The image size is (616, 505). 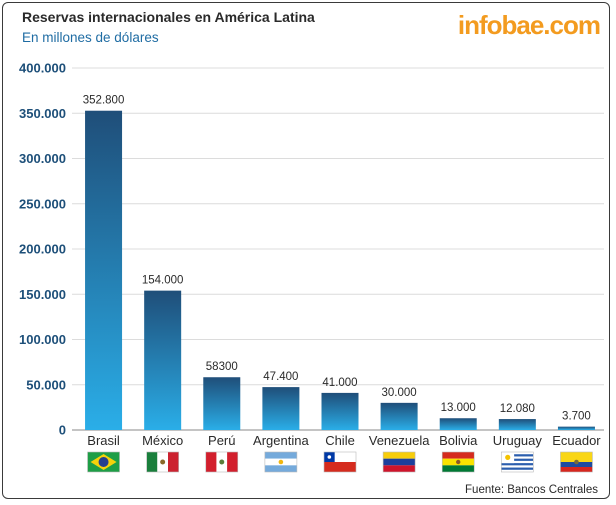 I want to click on data-label: 41.000, so click(x=339, y=383).